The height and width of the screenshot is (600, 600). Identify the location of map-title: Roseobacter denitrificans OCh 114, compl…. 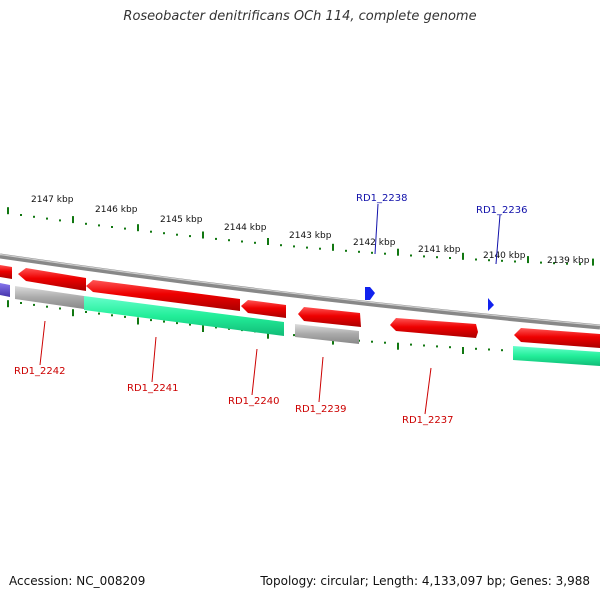
(300, 16).